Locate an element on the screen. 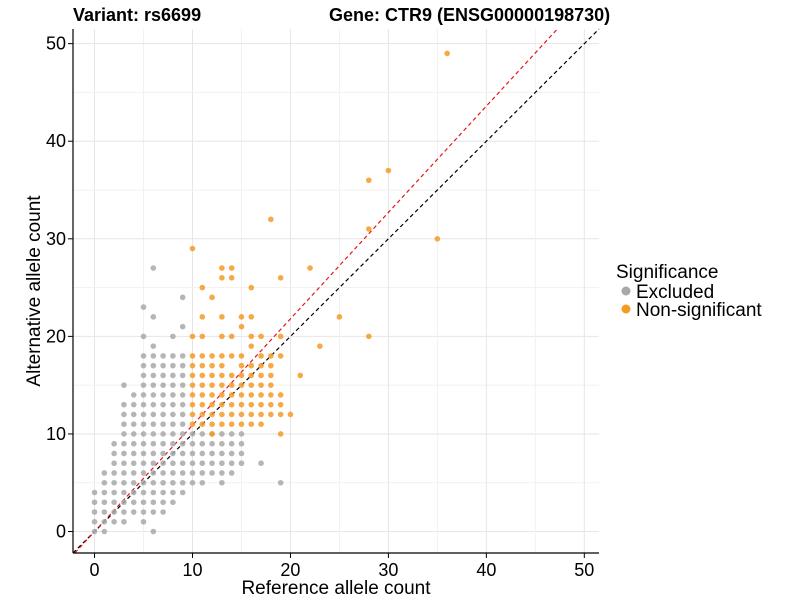  series-excluded is located at coordinates (187, 400).